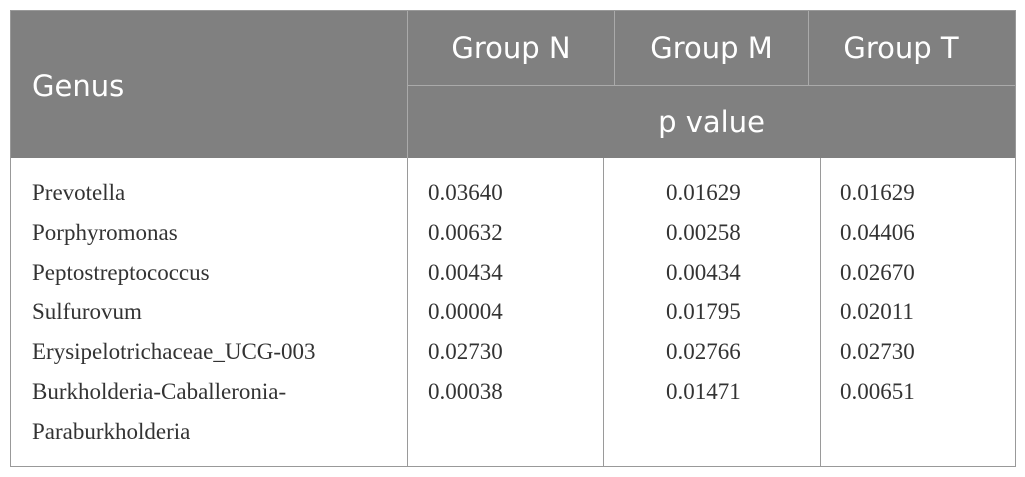 Image resolution: width=1025 pixels, height=477 pixels. What do you see at coordinates (711, 122) in the screenshot?
I see `subheader: p value` at bounding box center [711, 122].